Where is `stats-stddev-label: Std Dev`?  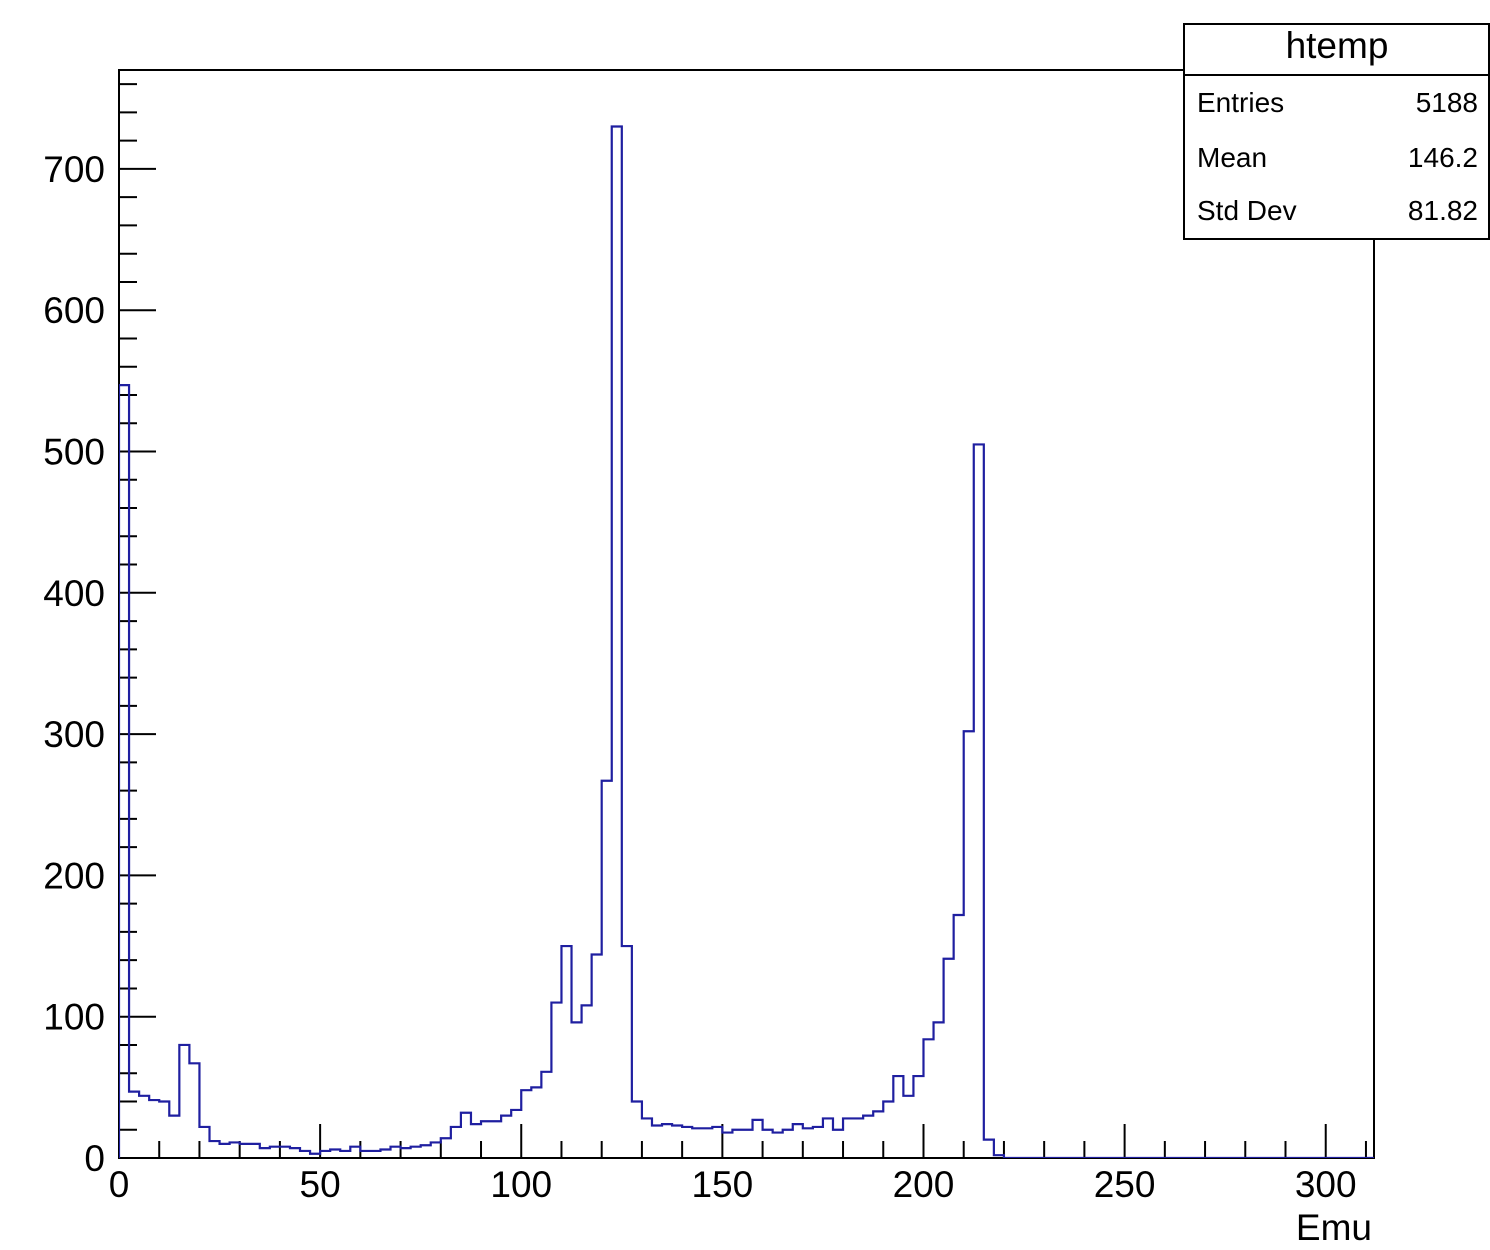 stats-stddev-label: Std Dev is located at coordinates (1247, 210).